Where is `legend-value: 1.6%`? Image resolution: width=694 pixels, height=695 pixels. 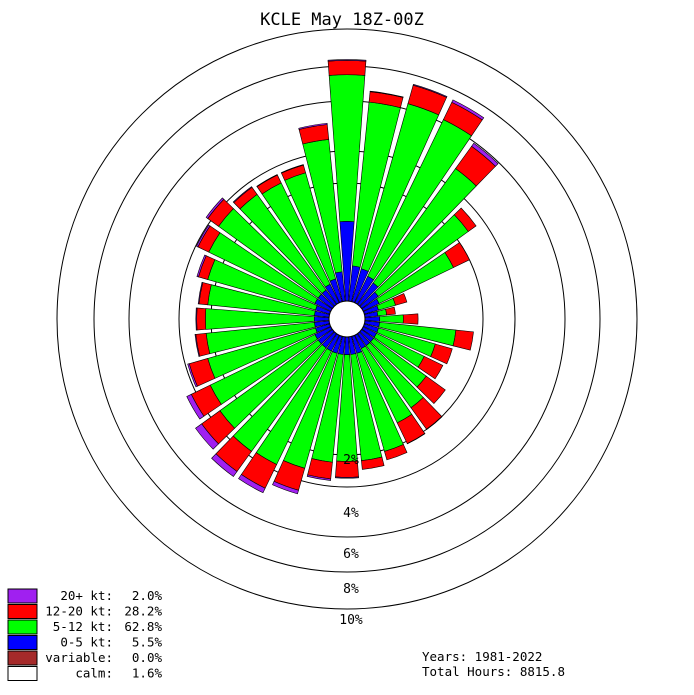
legend-value: 1.6% is located at coordinates (147, 673).